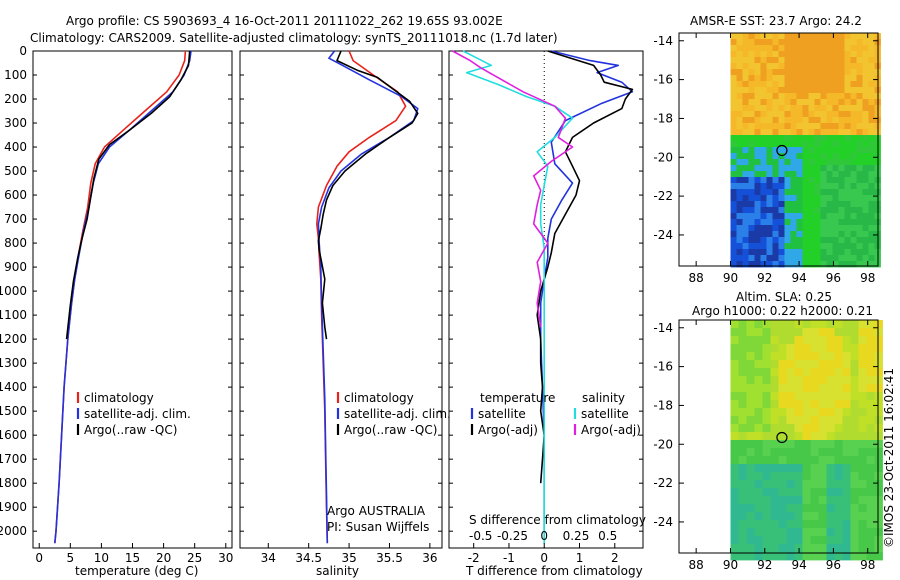 The height and width of the screenshot is (580, 900). Describe the element at coordinates (663, 80) in the screenshot. I see `p-sst-ytick-label: -16` at that location.